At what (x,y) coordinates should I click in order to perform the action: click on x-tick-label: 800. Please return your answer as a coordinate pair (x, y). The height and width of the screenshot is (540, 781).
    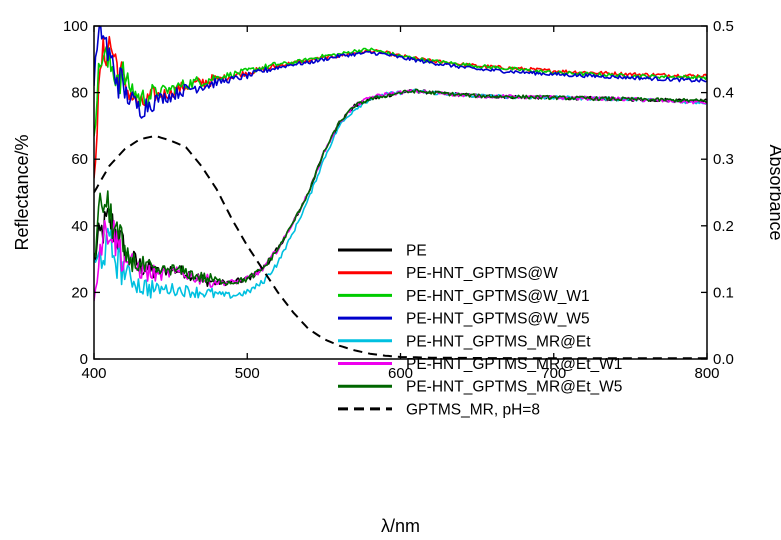
    Looking at the image, I should click on (706, 373).